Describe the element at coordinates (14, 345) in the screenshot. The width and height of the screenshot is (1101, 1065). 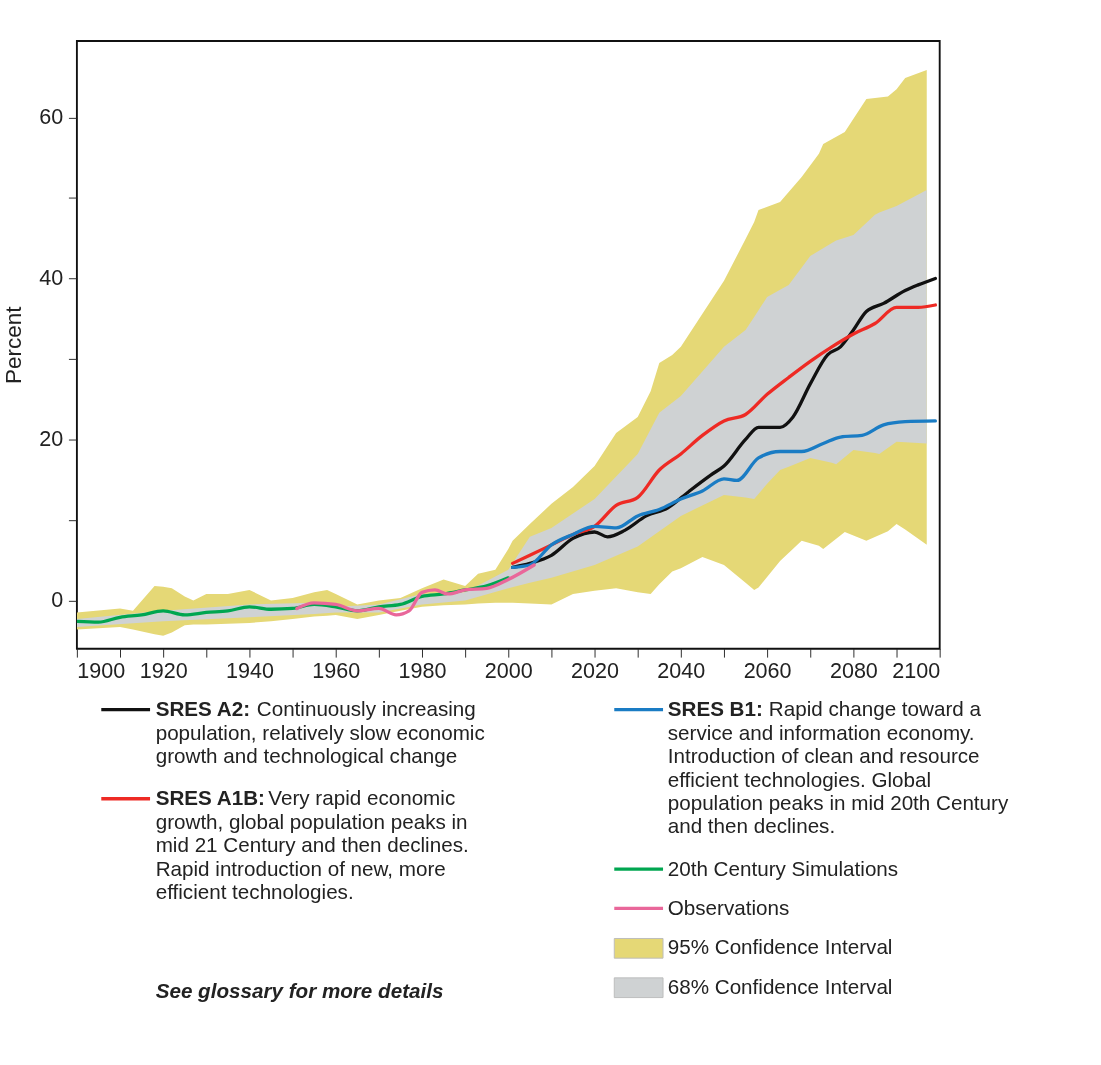
I see `y-axis-title: Percent` at that location.